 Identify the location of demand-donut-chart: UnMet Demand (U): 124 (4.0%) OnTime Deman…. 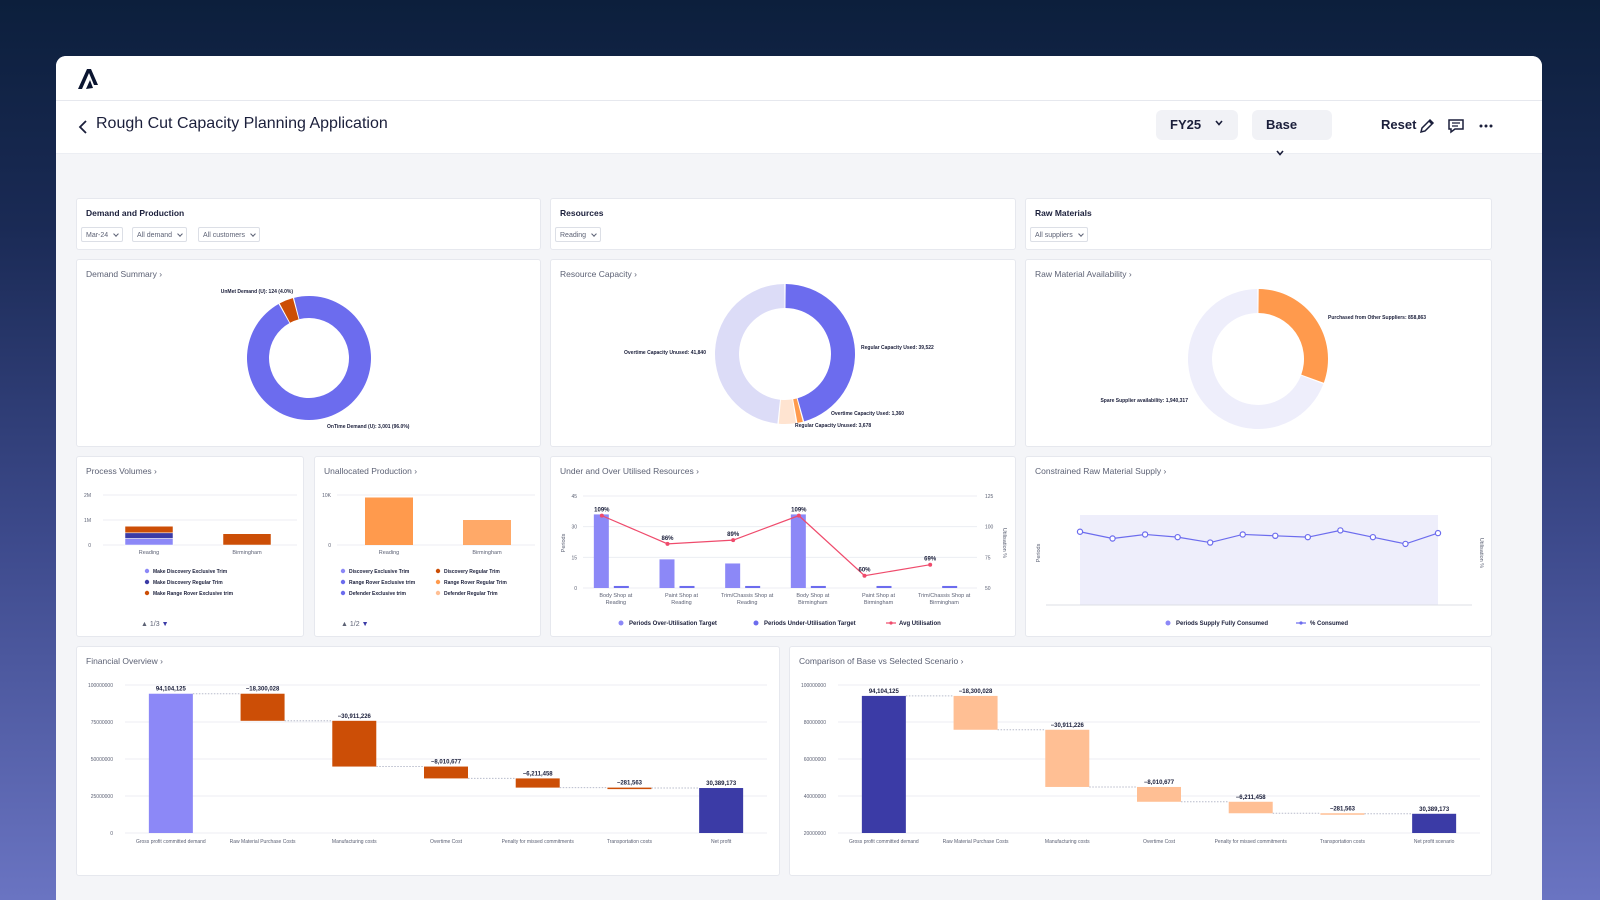
(315, 359).